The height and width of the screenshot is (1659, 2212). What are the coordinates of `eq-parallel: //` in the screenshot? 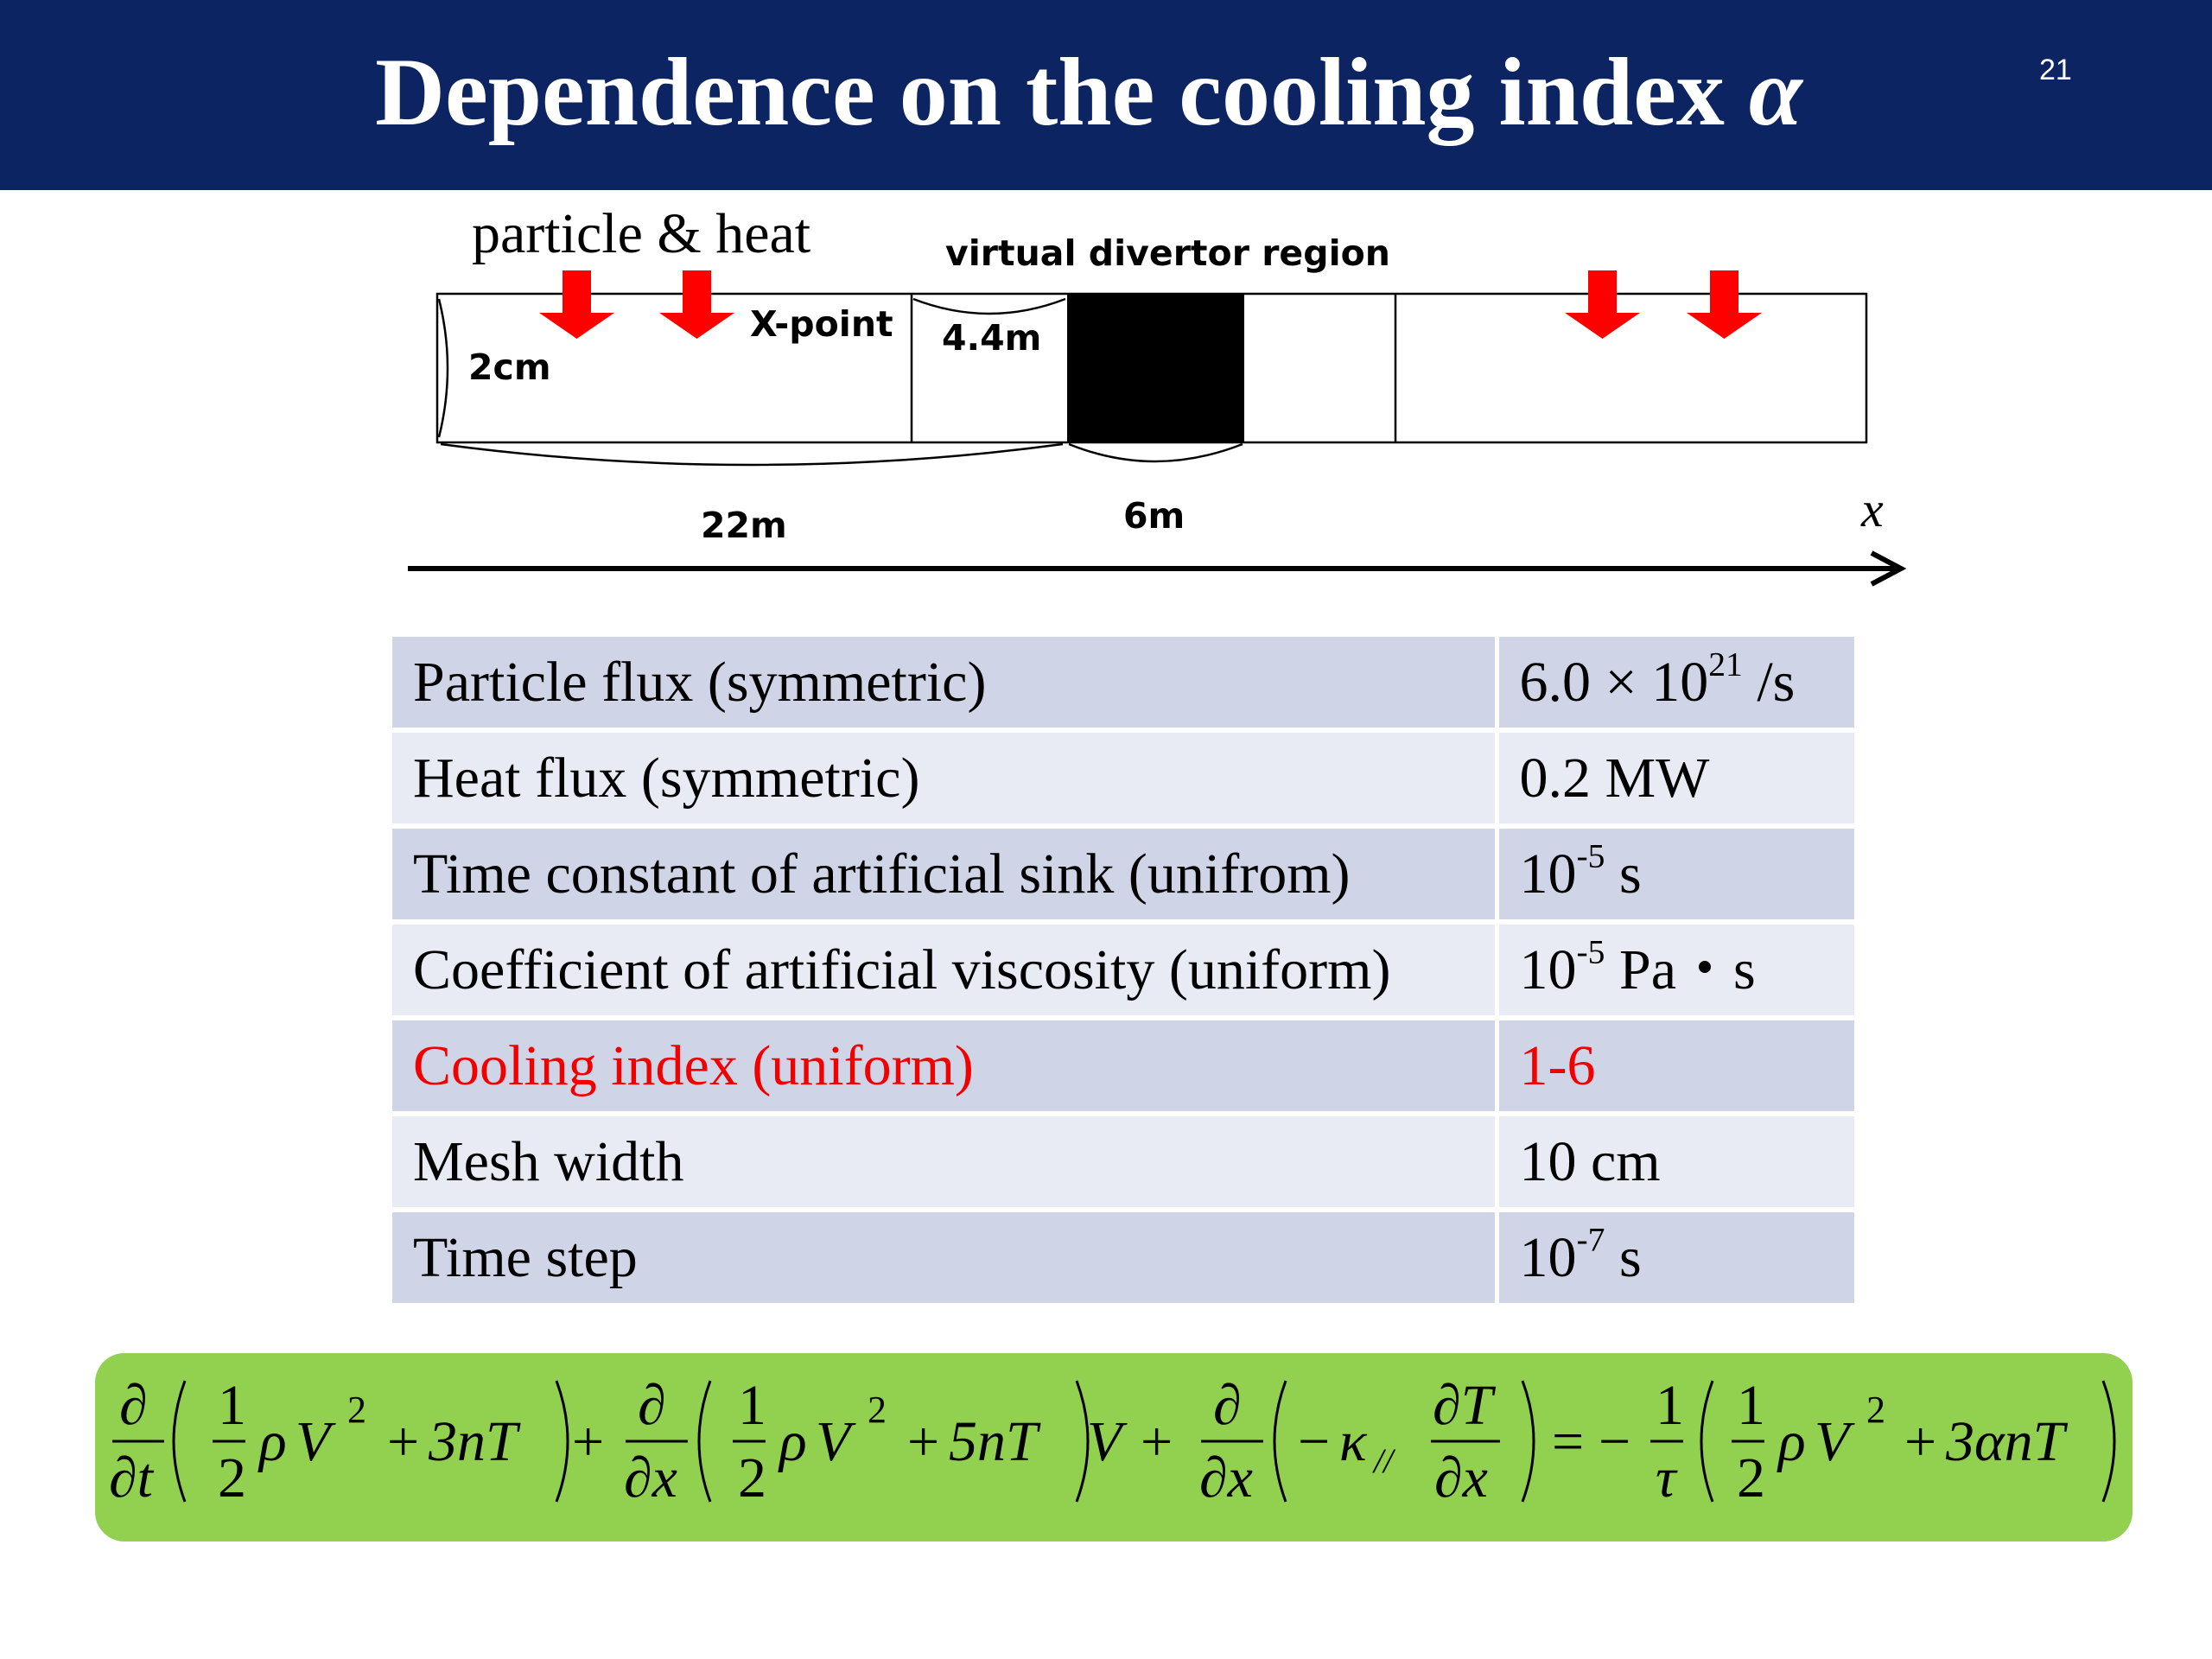 It's located at (1384, 1460).